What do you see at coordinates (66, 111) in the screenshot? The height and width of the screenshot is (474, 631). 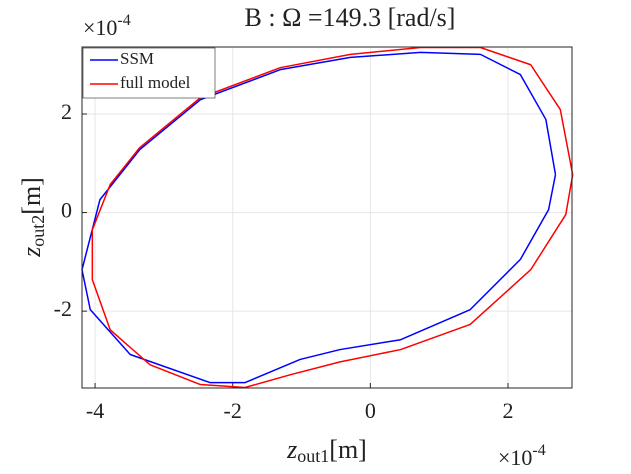 I see `y-tick-label: 2` at bounding box center [66, 111].